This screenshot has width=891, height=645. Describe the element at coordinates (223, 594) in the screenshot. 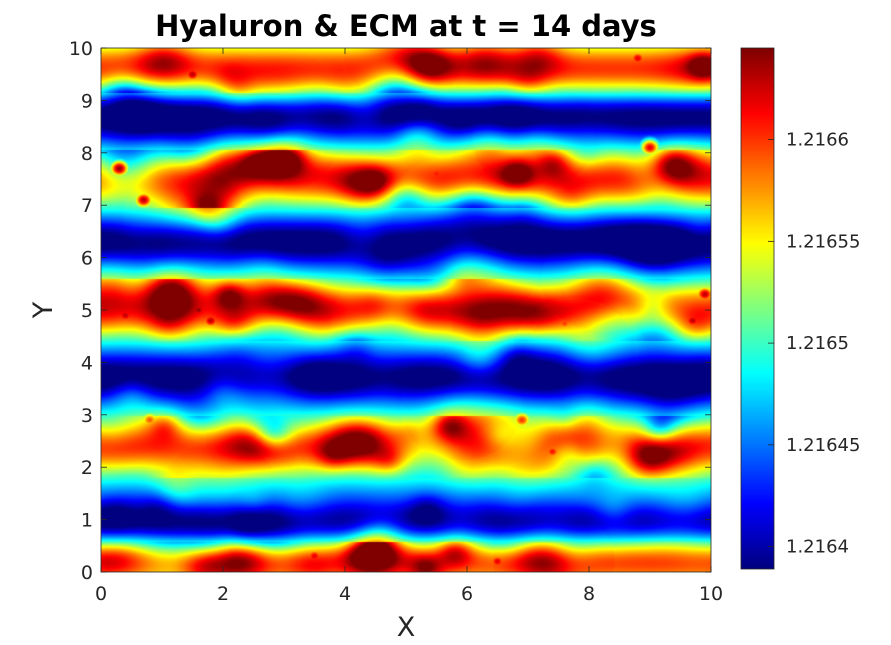

I see `x-tick-label: 2` at that location.